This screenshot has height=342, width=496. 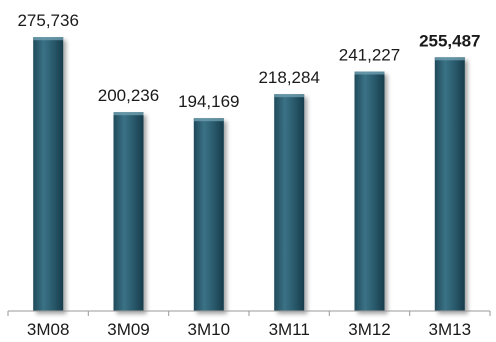 I want to click on bar-cap-3M13, so click(x=449, y=59).